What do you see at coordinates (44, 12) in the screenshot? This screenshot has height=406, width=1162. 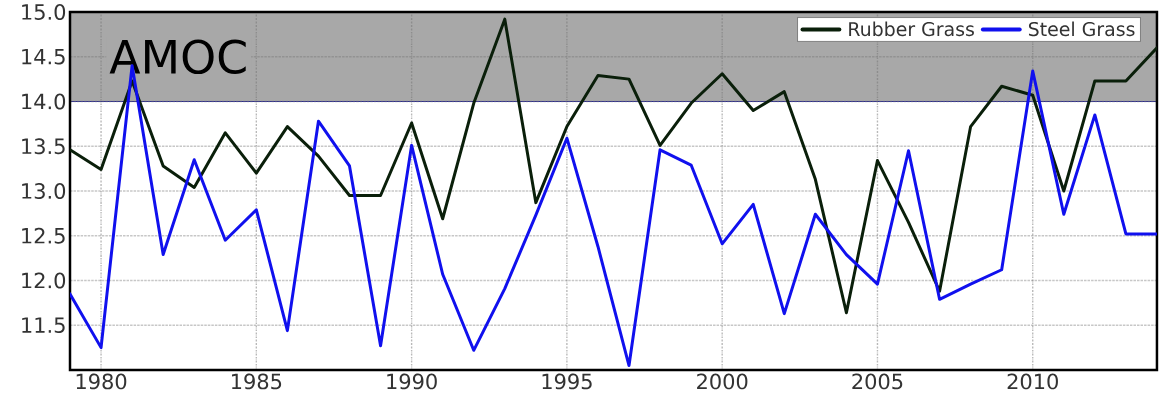 I see `y-tick-label: 15.0` at bounding box center [44, 12].